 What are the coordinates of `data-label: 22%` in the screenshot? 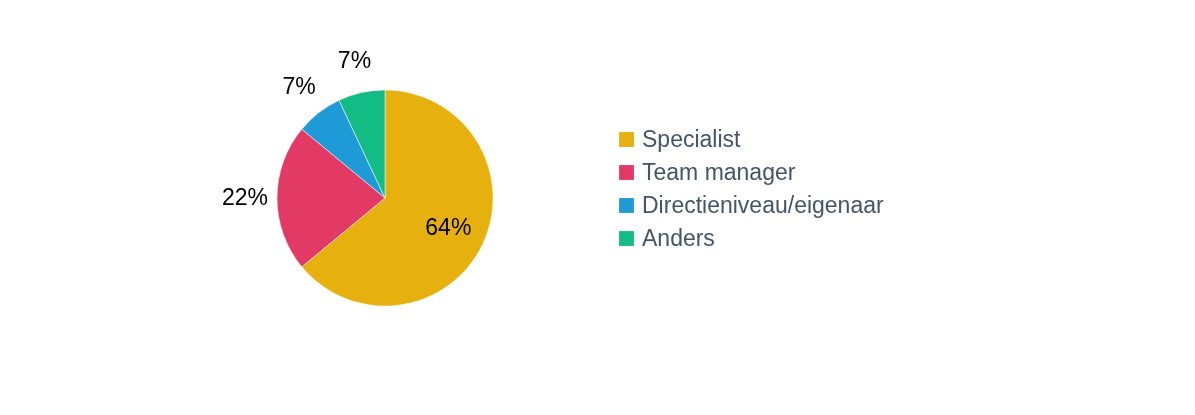 It's located at (245, 197).